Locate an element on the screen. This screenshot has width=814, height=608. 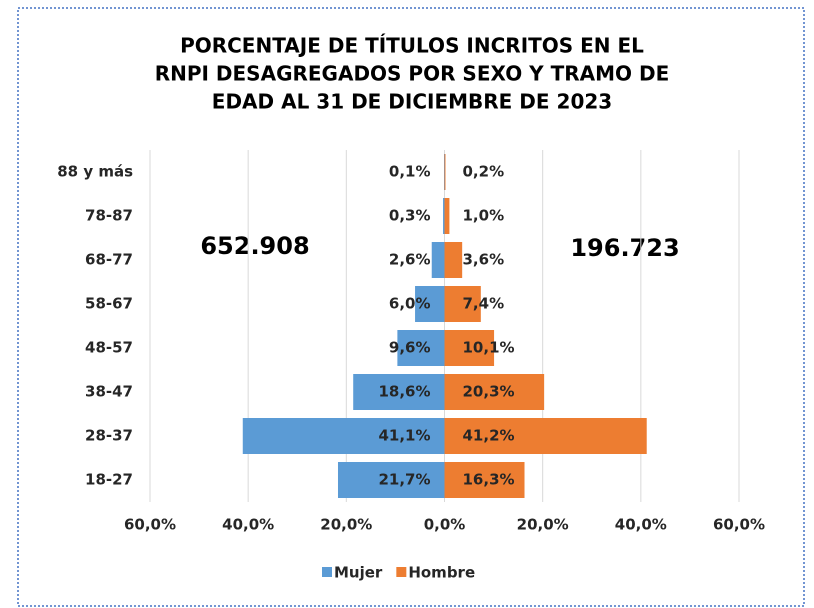
data-label: 16,3% is located at coordinates (489, 480).